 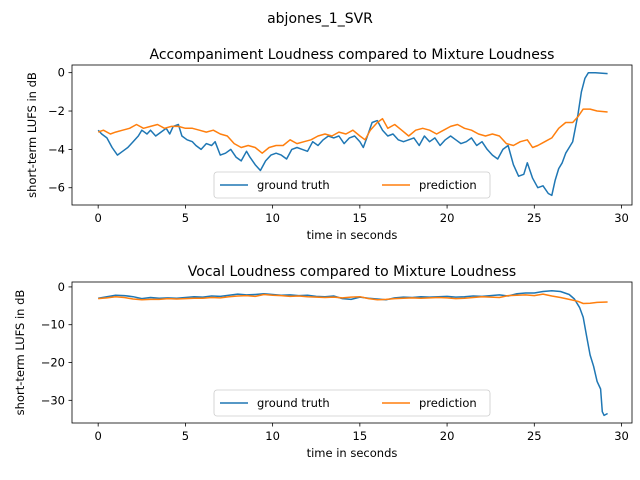 What do you see at coordinates (53, 363) in the screenshot?
I see `y-tick-label: −20` at bounding box center [53, 363].